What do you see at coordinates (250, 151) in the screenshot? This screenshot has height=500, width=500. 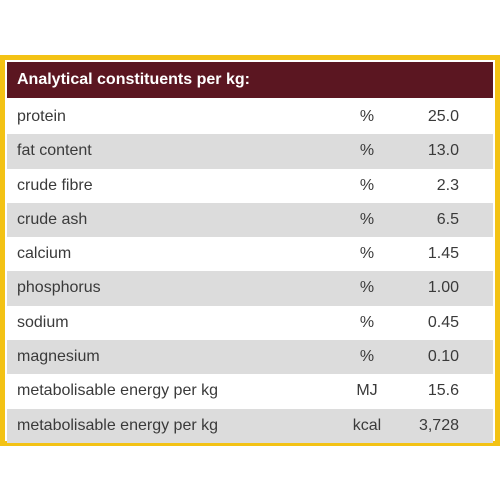 I see `table-row: fat content% 13.0` at bounding box center [250, 151].